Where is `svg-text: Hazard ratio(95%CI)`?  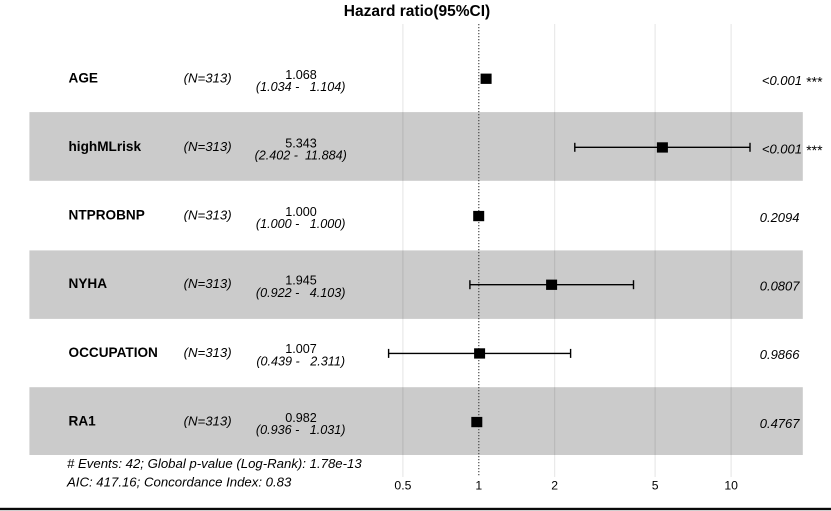 svg-text: Hazard ratio(95%CI) is located at coordinates (417, 11).